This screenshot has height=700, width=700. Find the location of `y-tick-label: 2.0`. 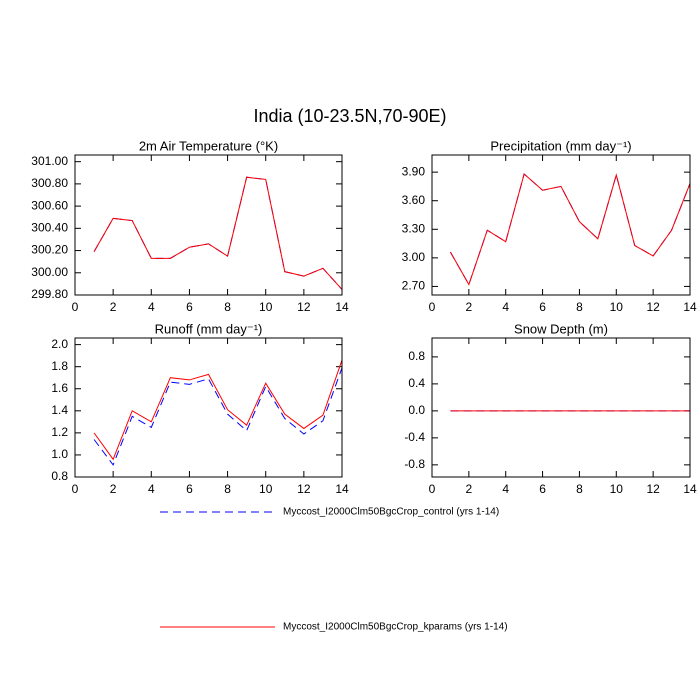

y-tick-label: 2.0 is located at coordinates (59, 344).